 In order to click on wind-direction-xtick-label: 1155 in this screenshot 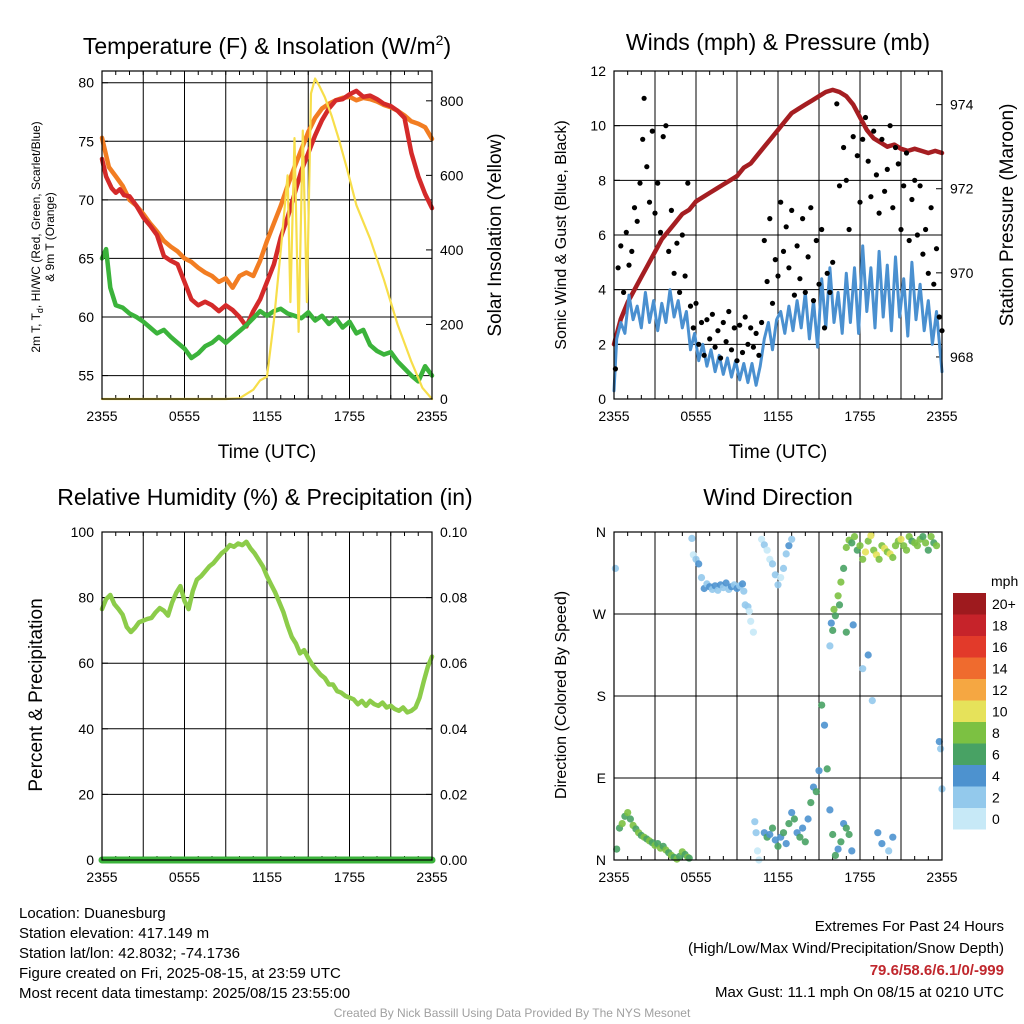, I will do `click(778, 877)`.